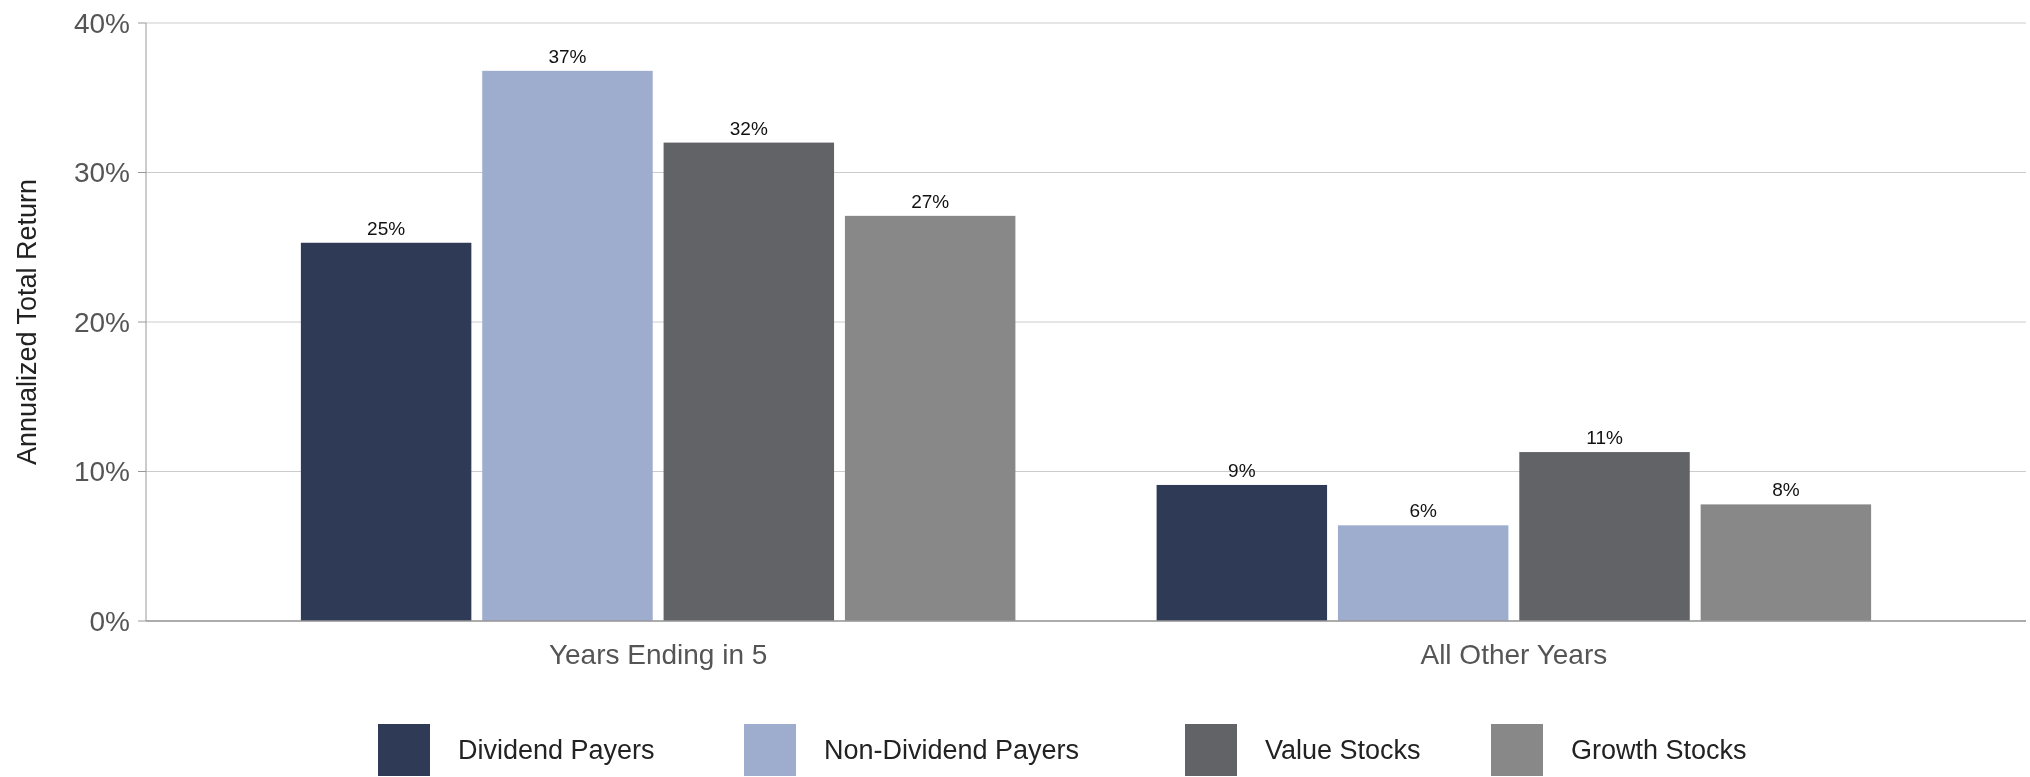  Describe the element at coordinates (1786, 490) in the screenshot. I see `data-label: 8%` at that location.